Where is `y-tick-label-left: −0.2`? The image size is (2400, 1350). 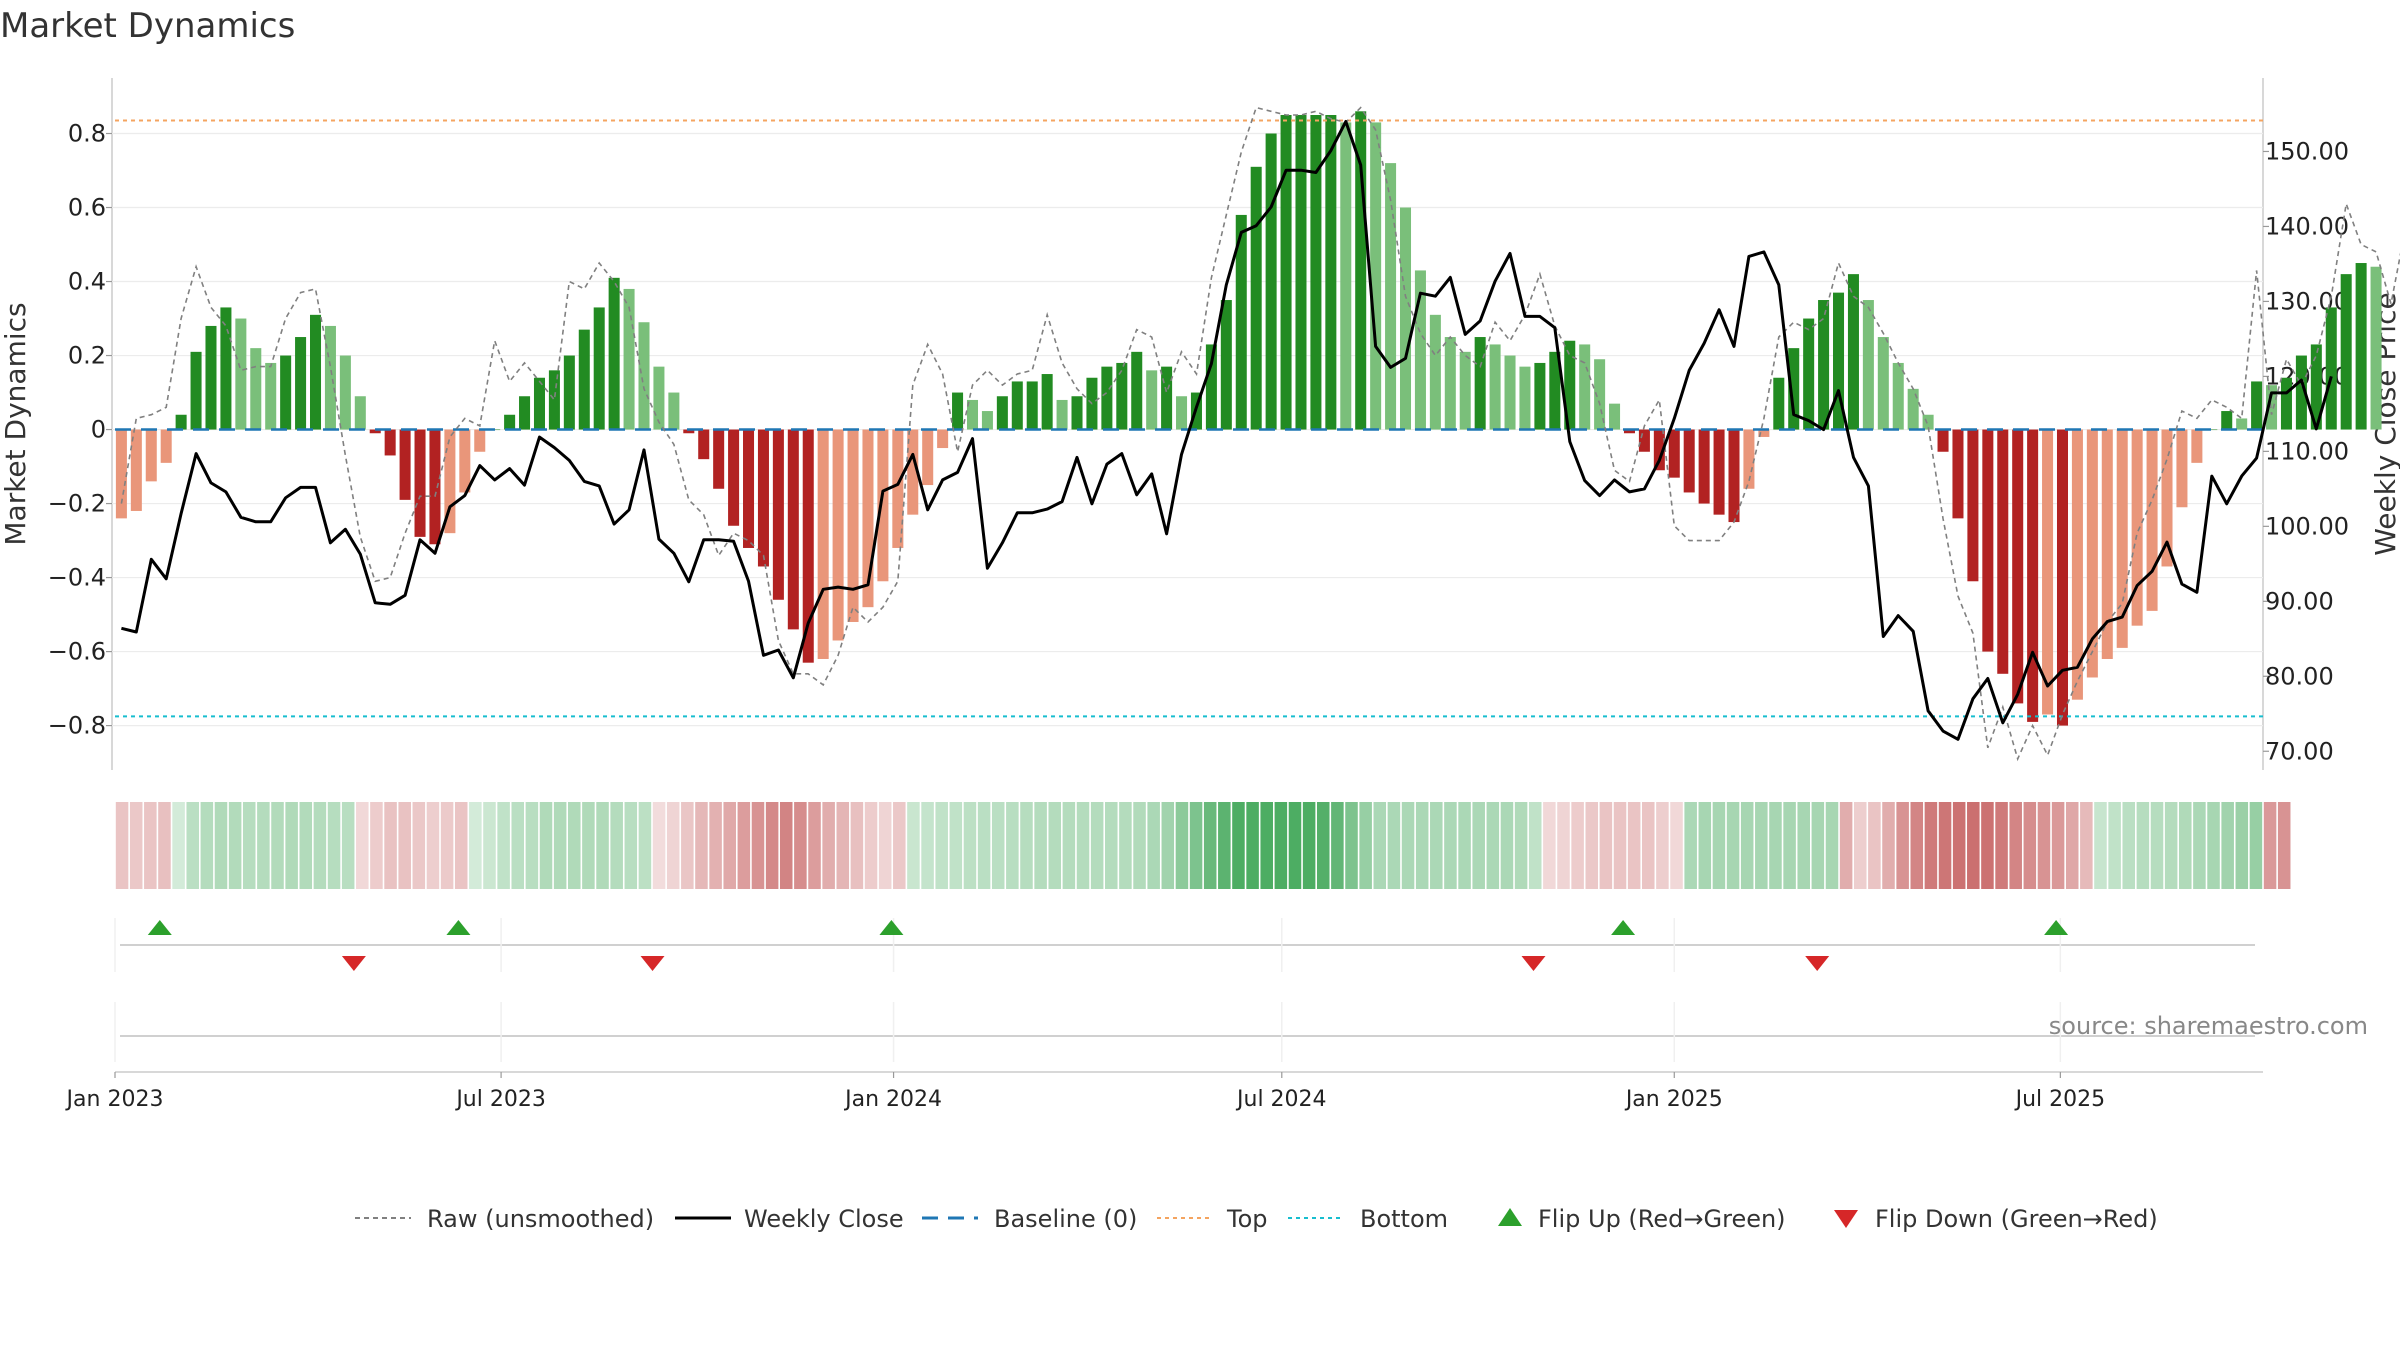
y-tick-label-left: −0.2 is located at coordinates (77, 504).